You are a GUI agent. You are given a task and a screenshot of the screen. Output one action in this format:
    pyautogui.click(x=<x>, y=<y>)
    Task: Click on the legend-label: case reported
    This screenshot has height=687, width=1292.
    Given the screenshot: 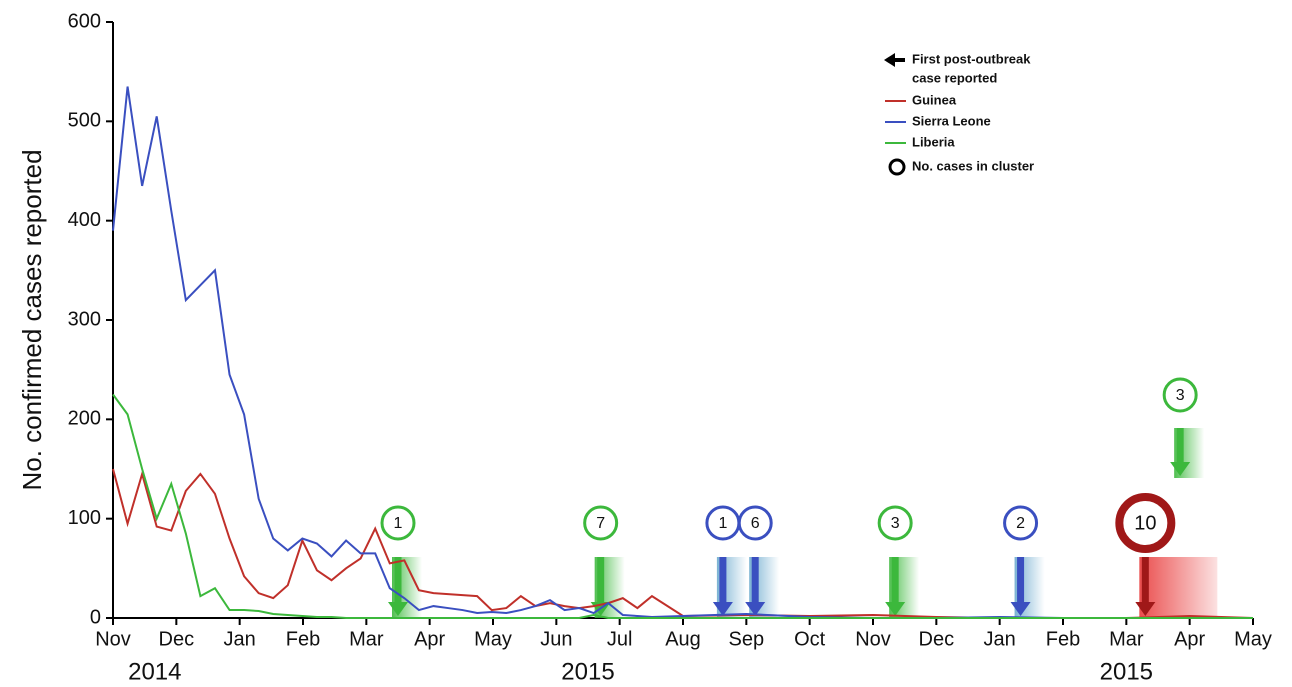 What is the action you would take?
    pyautogui.click(x=954, y=77)
    